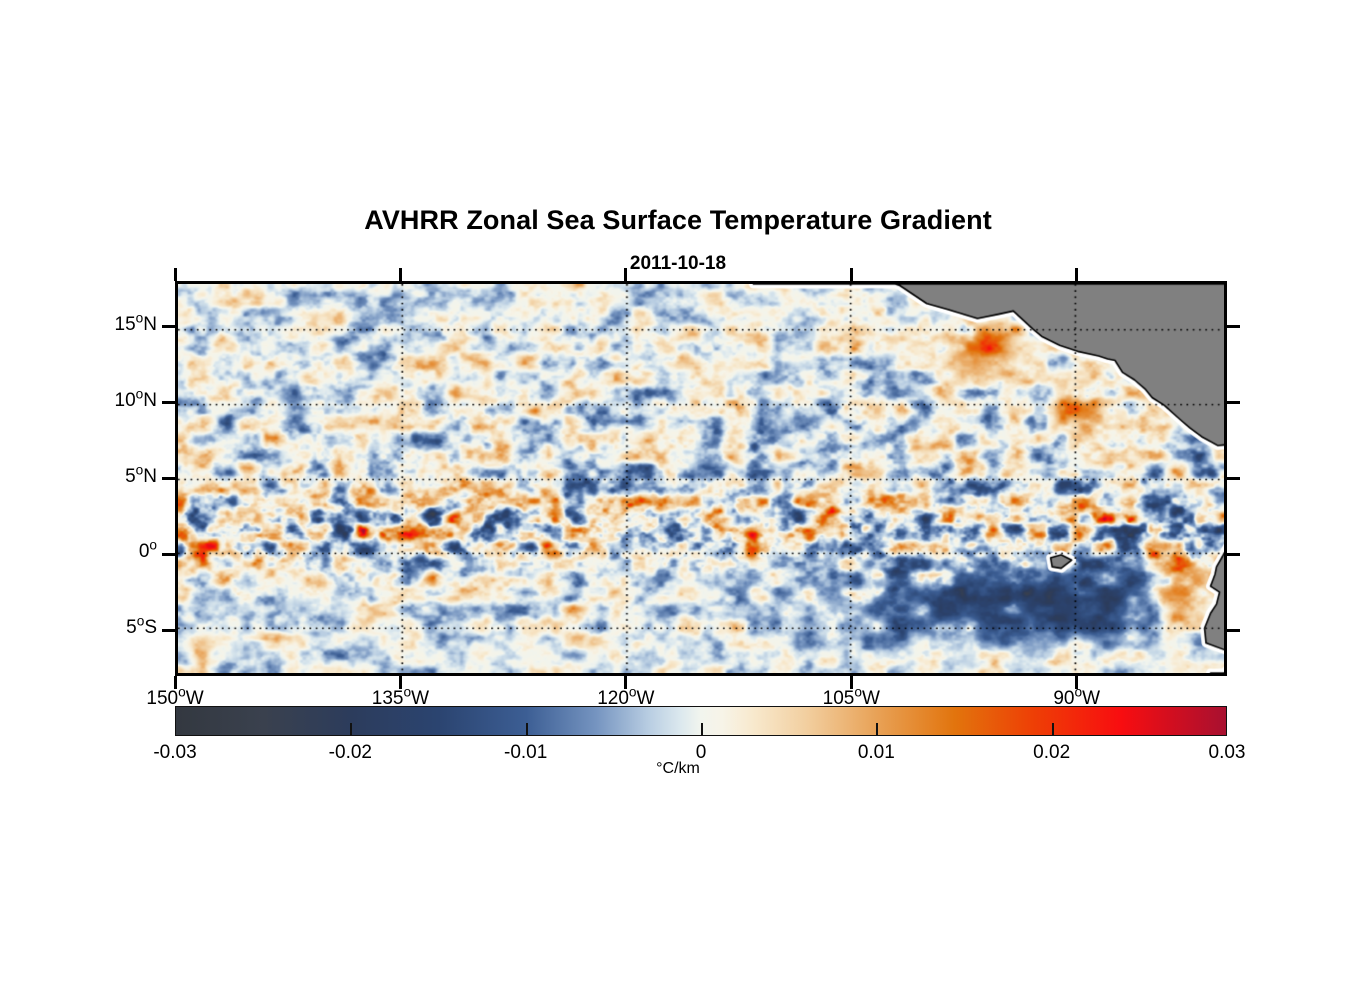  What do you see at coordinates (678, 263) in the screenshot?
I see `figure-date-subtitle: 2011-10-18` at bounding box center [678, 263].